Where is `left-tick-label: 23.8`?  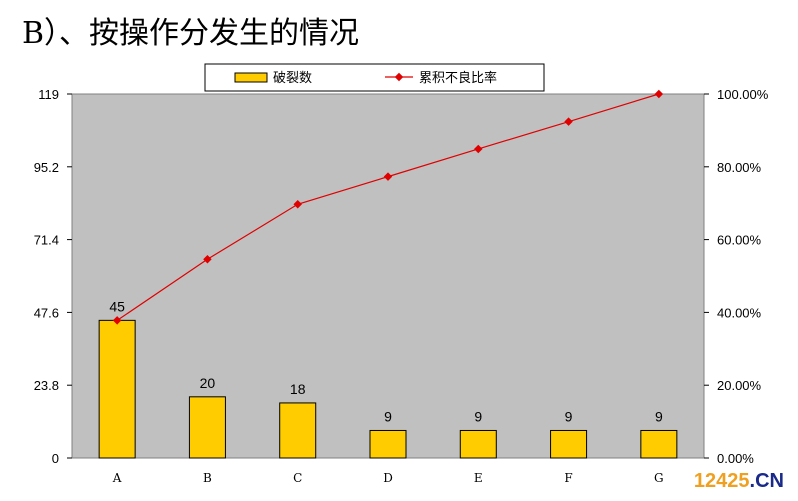
left-tick-label: 23.8 is located at coordinates (46, 385).